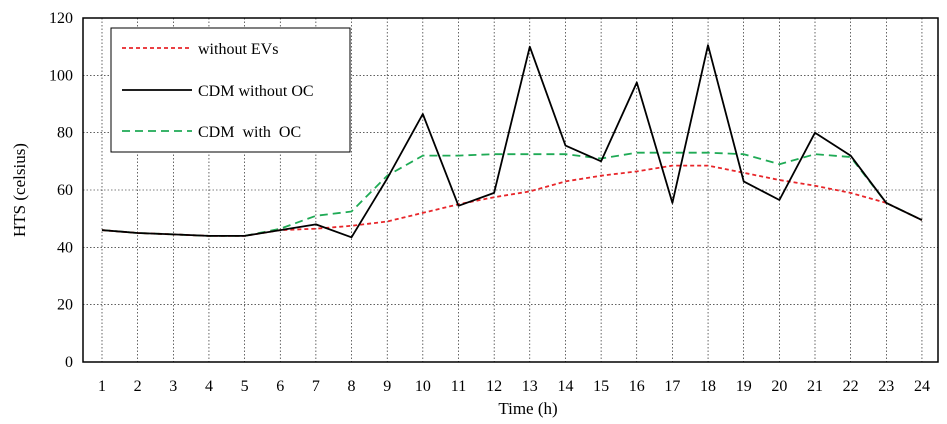  I want to click on x-tick-label: 16, so click(637, 386).